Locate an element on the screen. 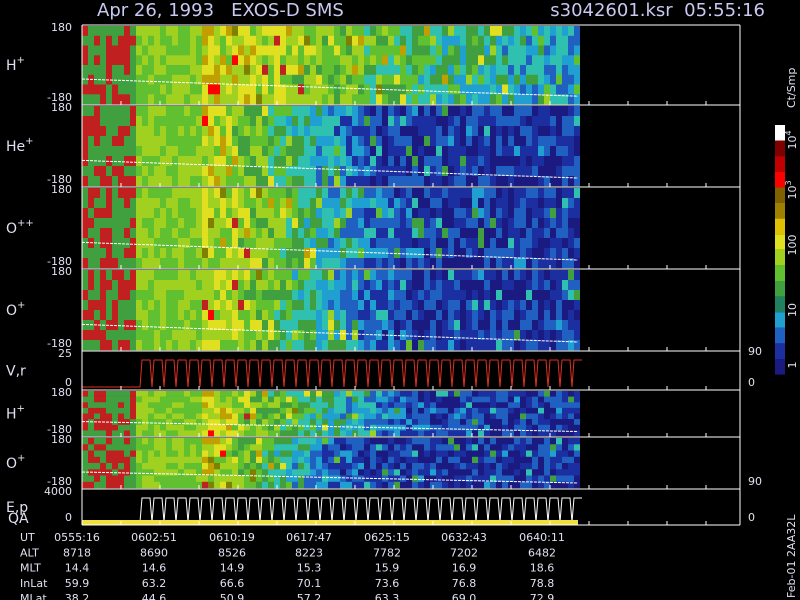 This screenshot has width=800, height=600. colorbar-label: 100 is located at coordinates (792, 245).